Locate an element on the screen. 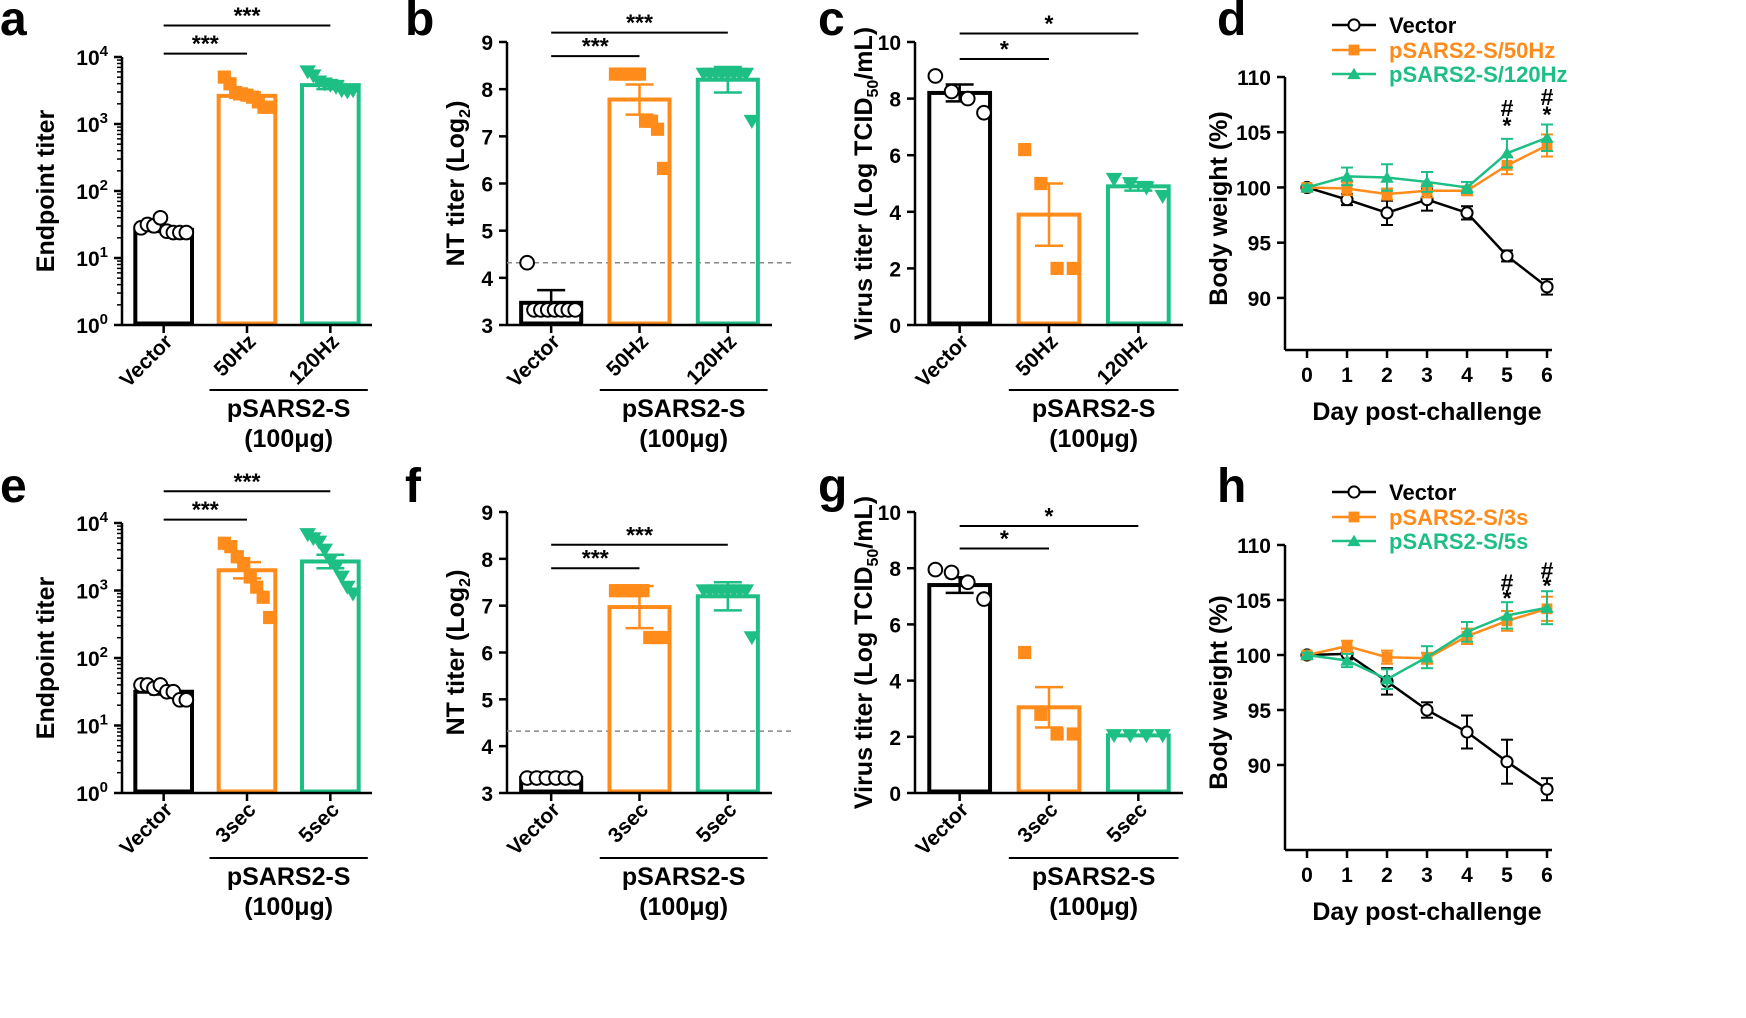 The height and width of the screenshot is (1018, 1746). y-tick-label: 3 is located at coordinates (487, 326).